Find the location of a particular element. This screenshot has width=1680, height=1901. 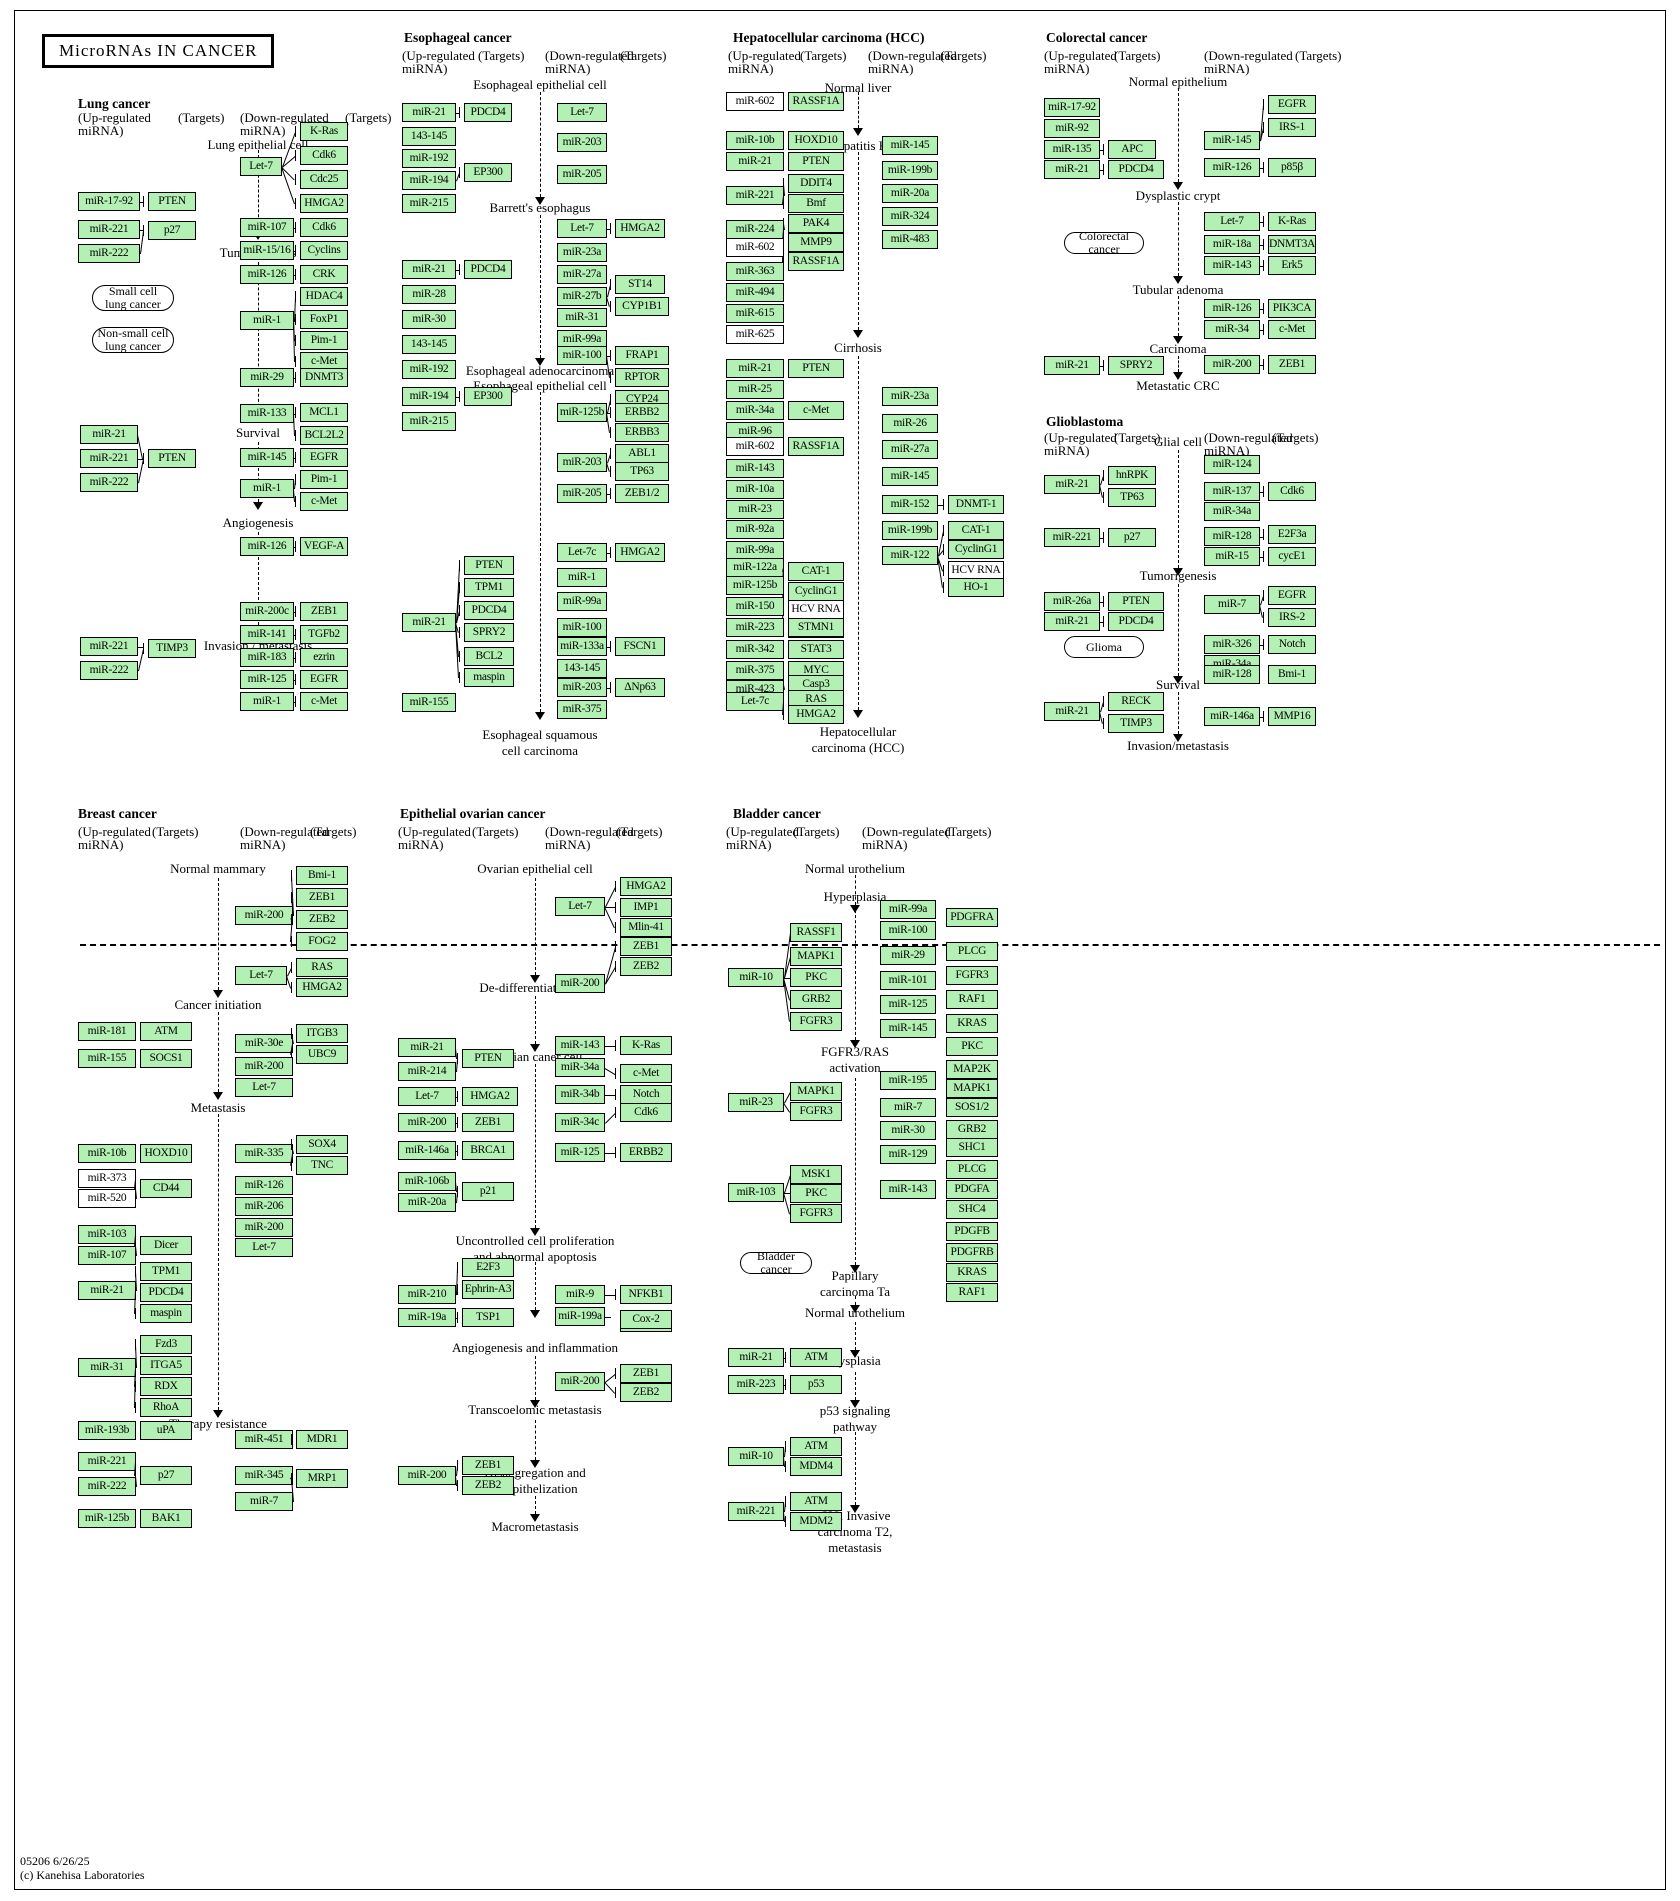

mirna-node: miR-483 is located at coordinates (910, 239).